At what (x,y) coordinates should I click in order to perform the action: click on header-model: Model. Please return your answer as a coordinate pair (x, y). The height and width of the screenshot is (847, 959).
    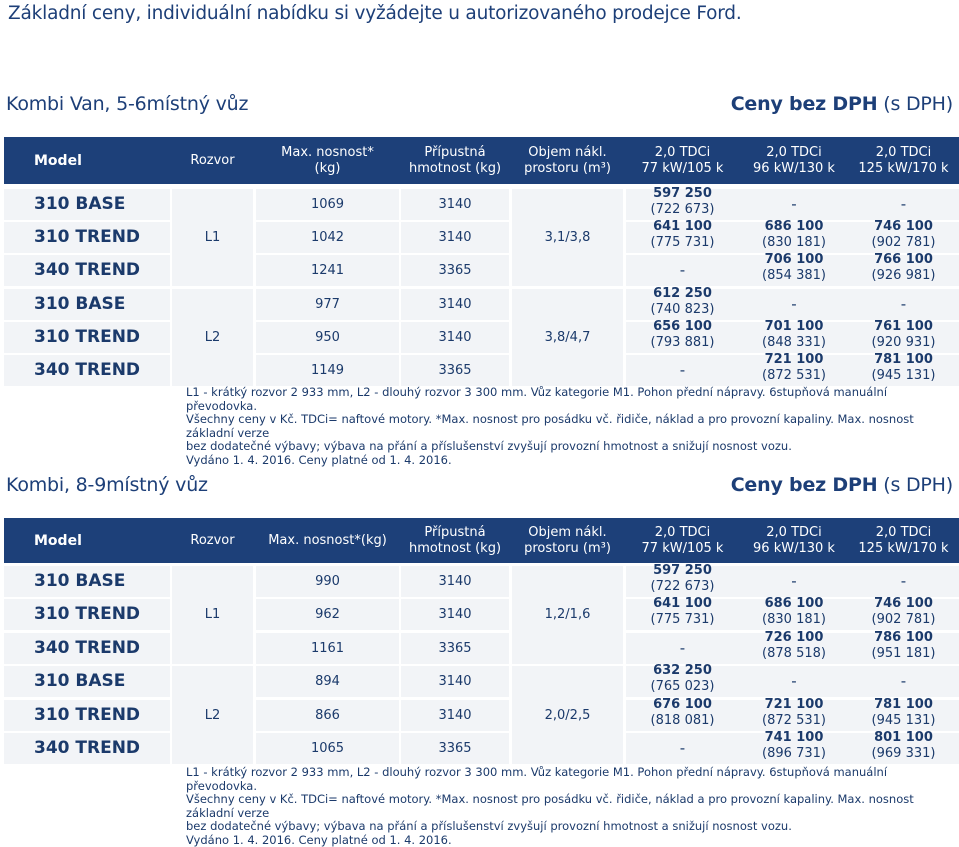
    Looking at the image, I should click on (58, 160).